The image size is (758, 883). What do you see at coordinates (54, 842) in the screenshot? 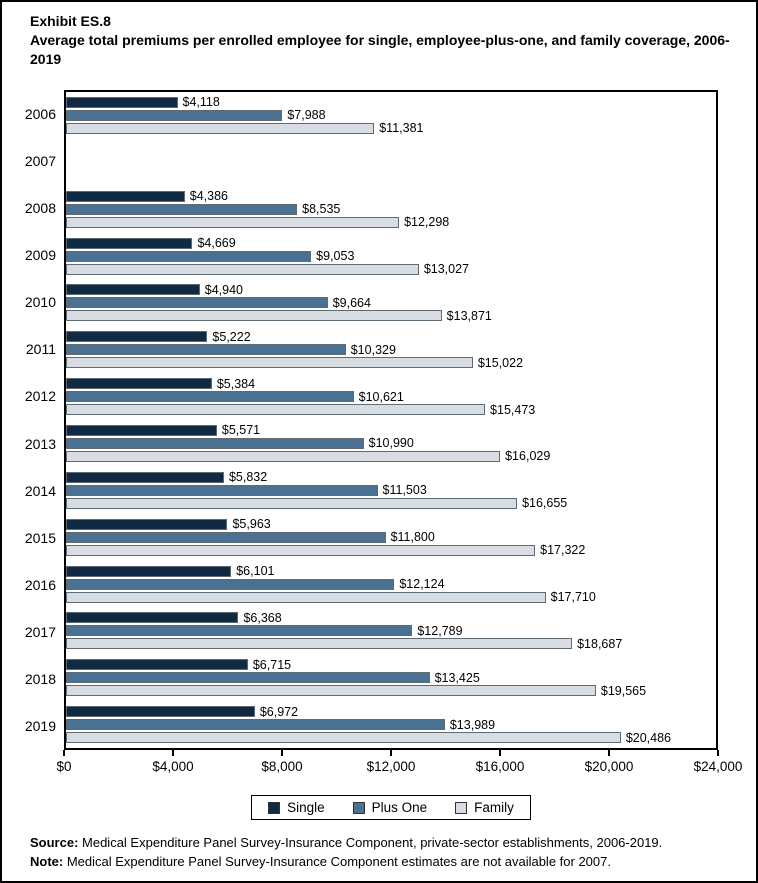
I see `source-label: Source:` at bounding box center [54, 842].